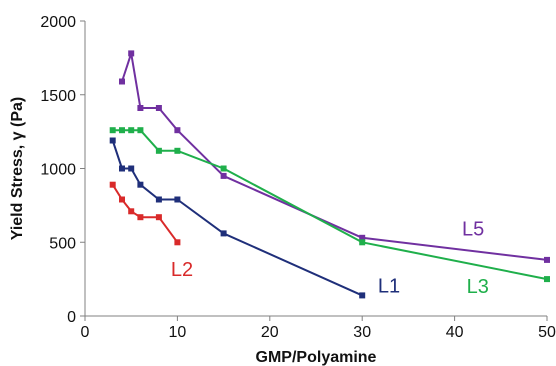  I want to click on y-tick-label: 1500, so click(58, 96).